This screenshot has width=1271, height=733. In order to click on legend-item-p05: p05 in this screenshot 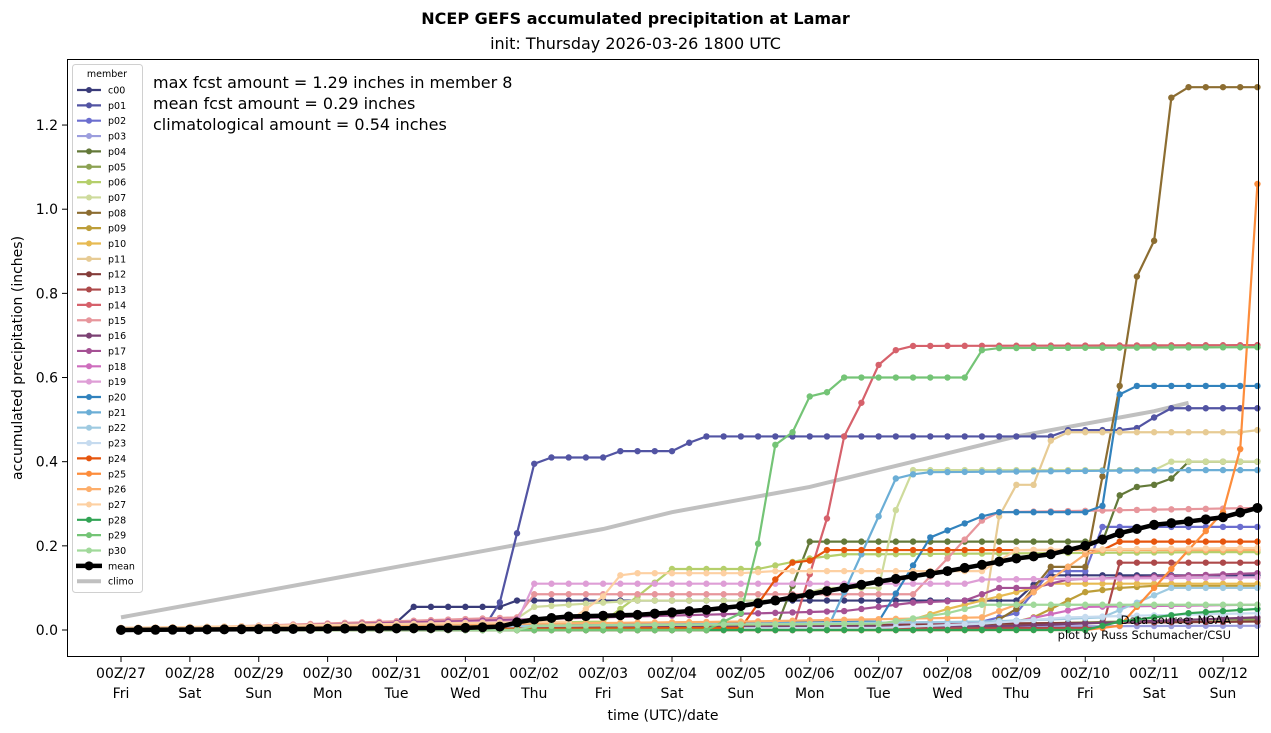, I will do `click(101, 167)`.